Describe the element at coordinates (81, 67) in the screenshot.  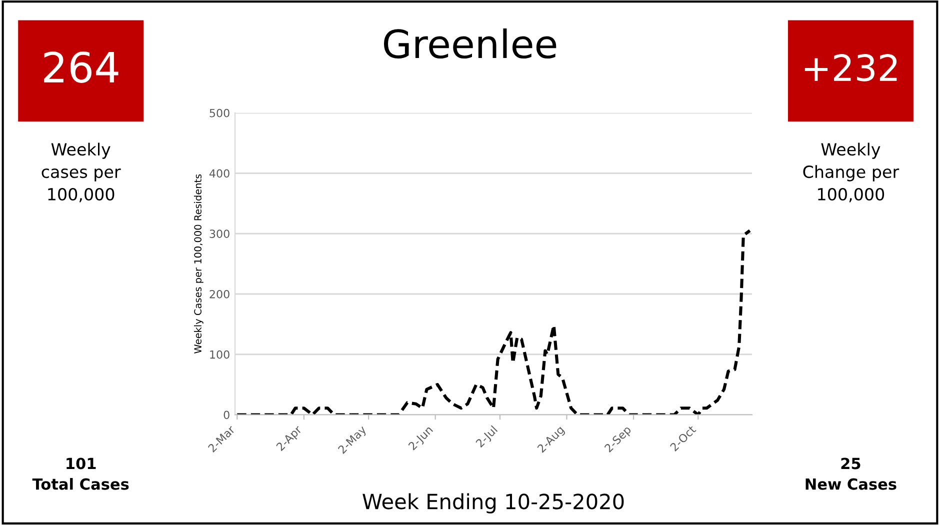
I see `text: 264` at that location.